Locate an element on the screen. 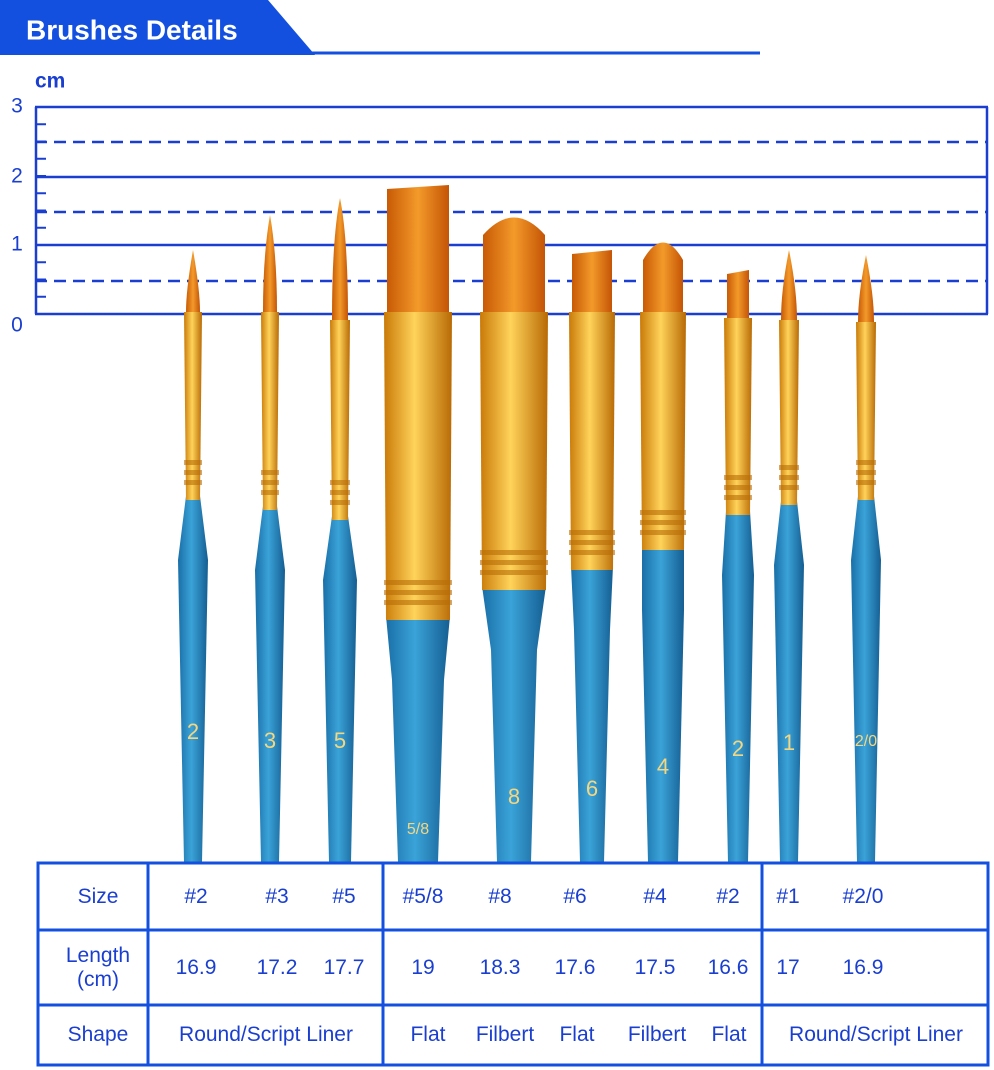 This screenshot has height=1070, width=994. table-cell: 16.6 is located at coordinates (728, 967).